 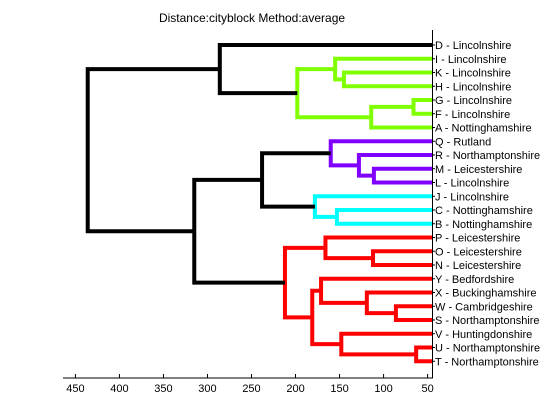 I want to click on x-tick-label: 350, so click(x=163, y=389).